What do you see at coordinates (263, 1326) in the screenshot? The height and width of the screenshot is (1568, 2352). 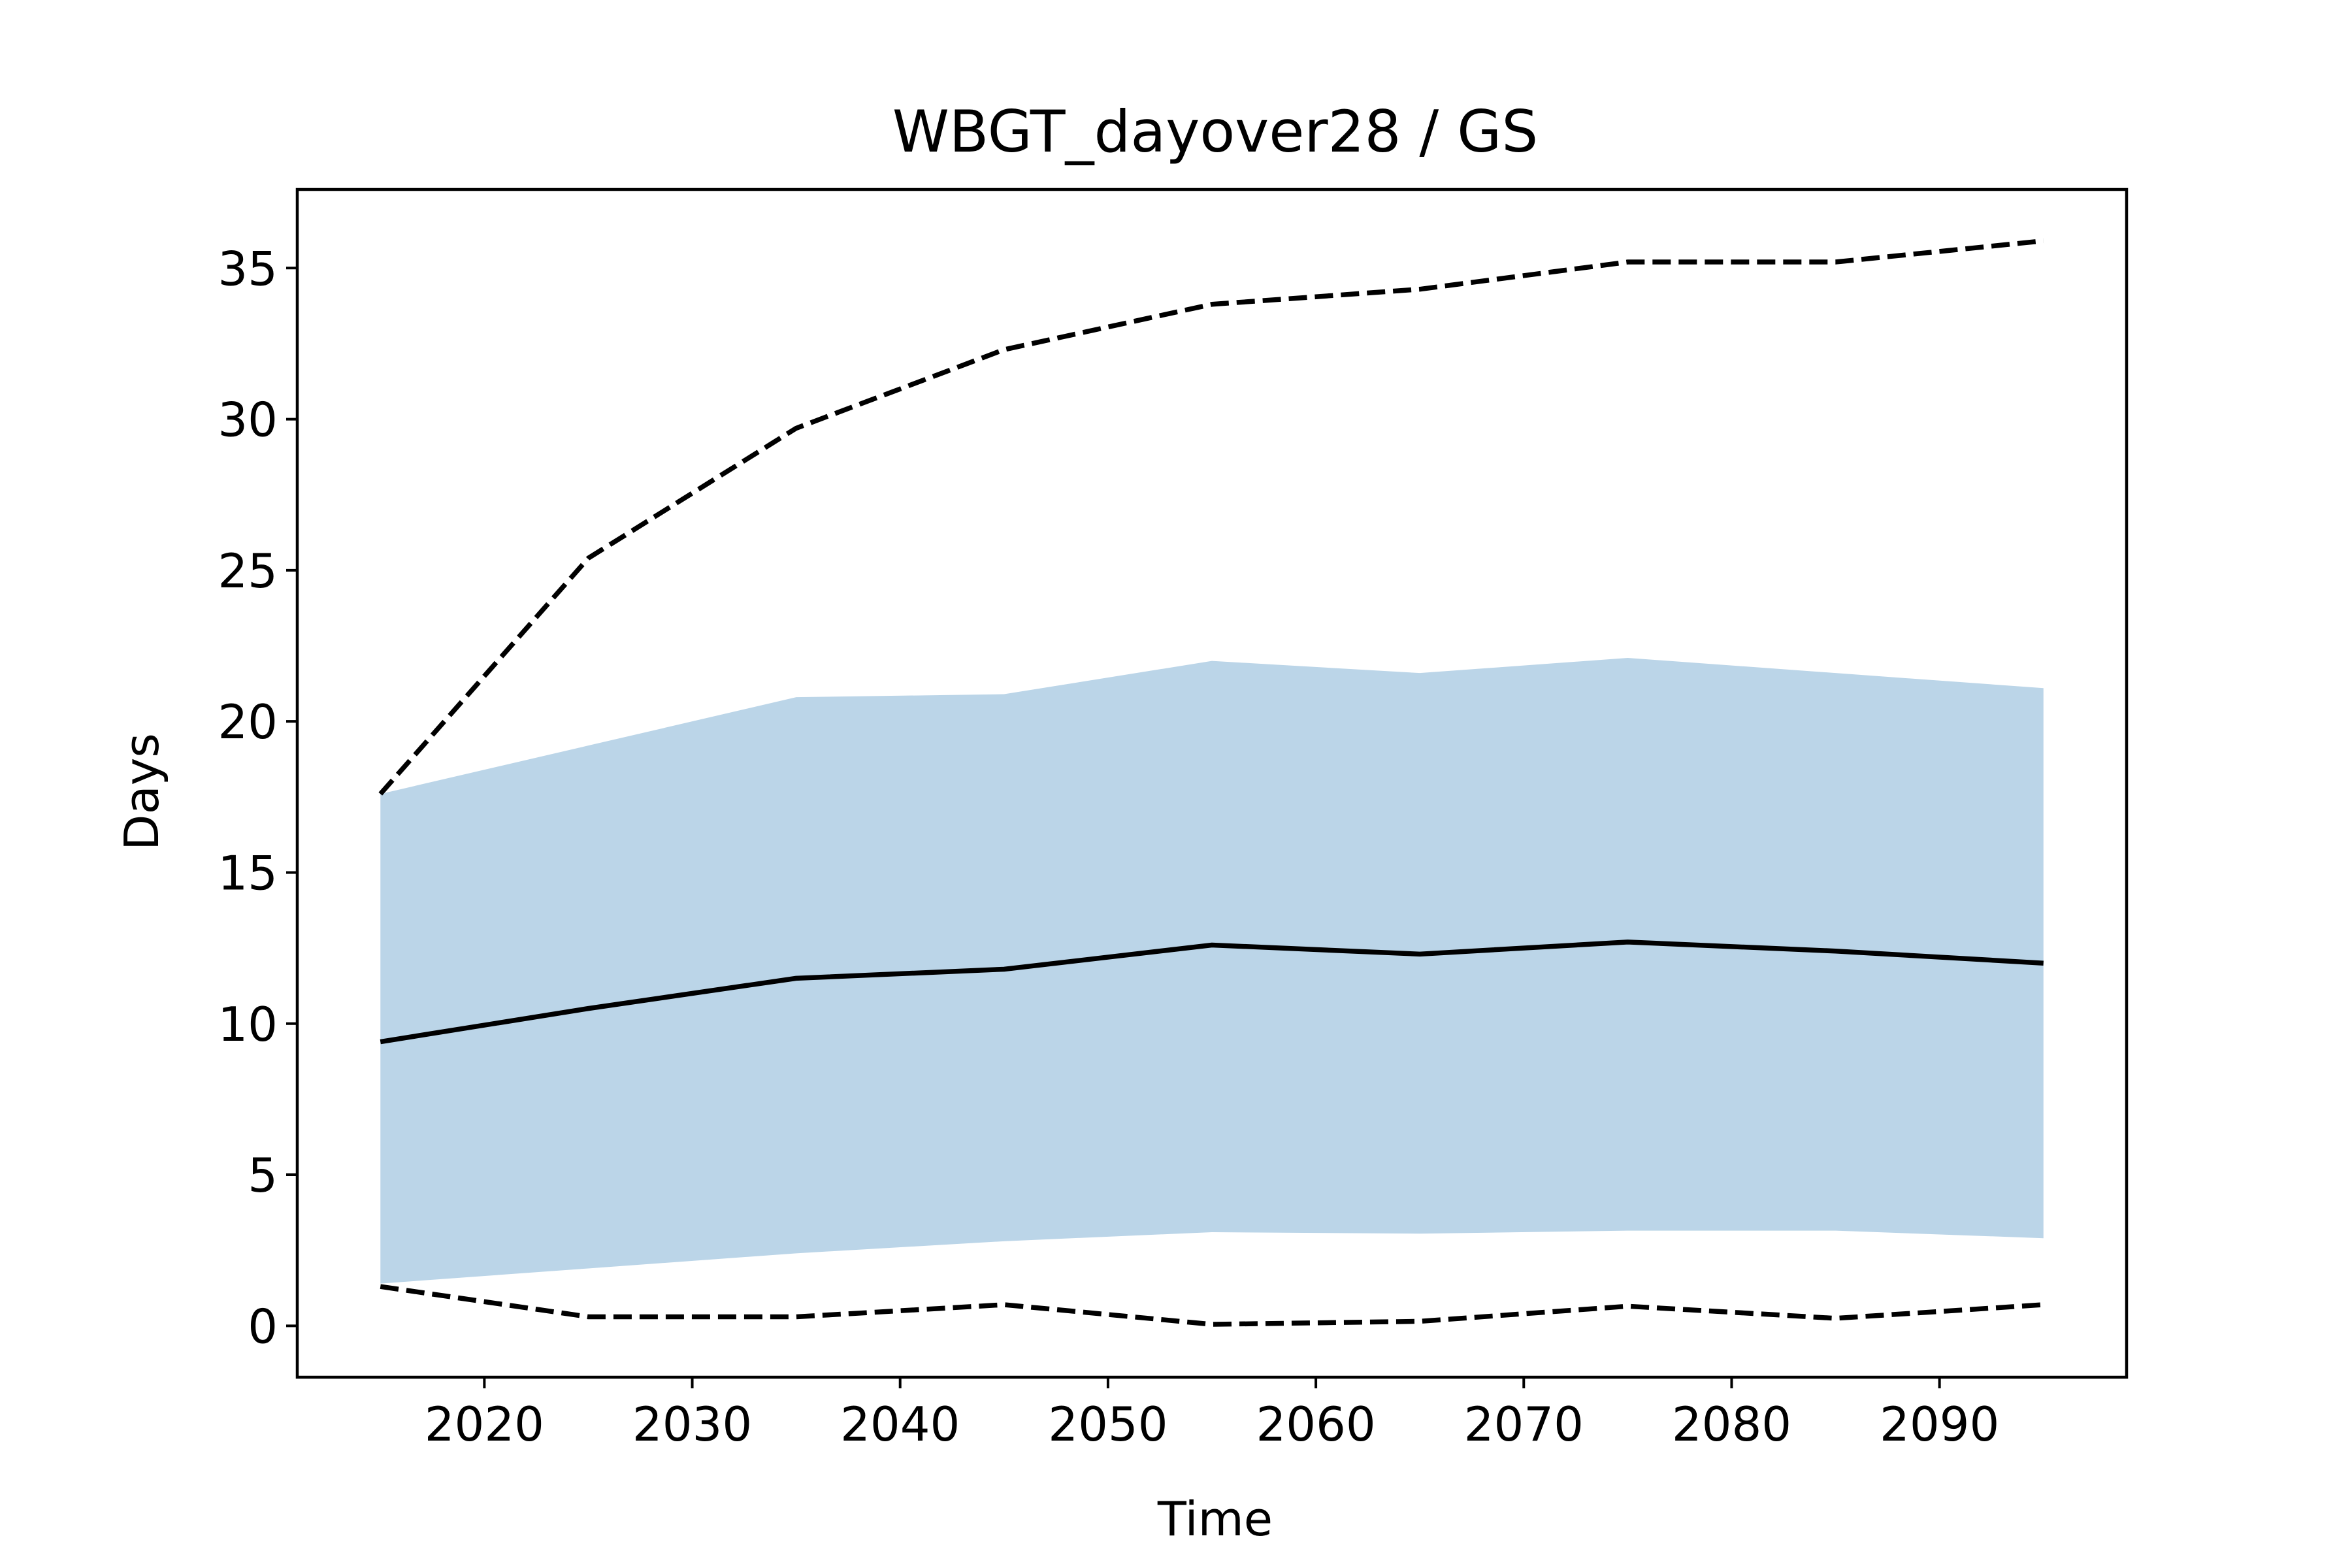 I see `y-tick-label: 0` at bounding box center [263, 1326].